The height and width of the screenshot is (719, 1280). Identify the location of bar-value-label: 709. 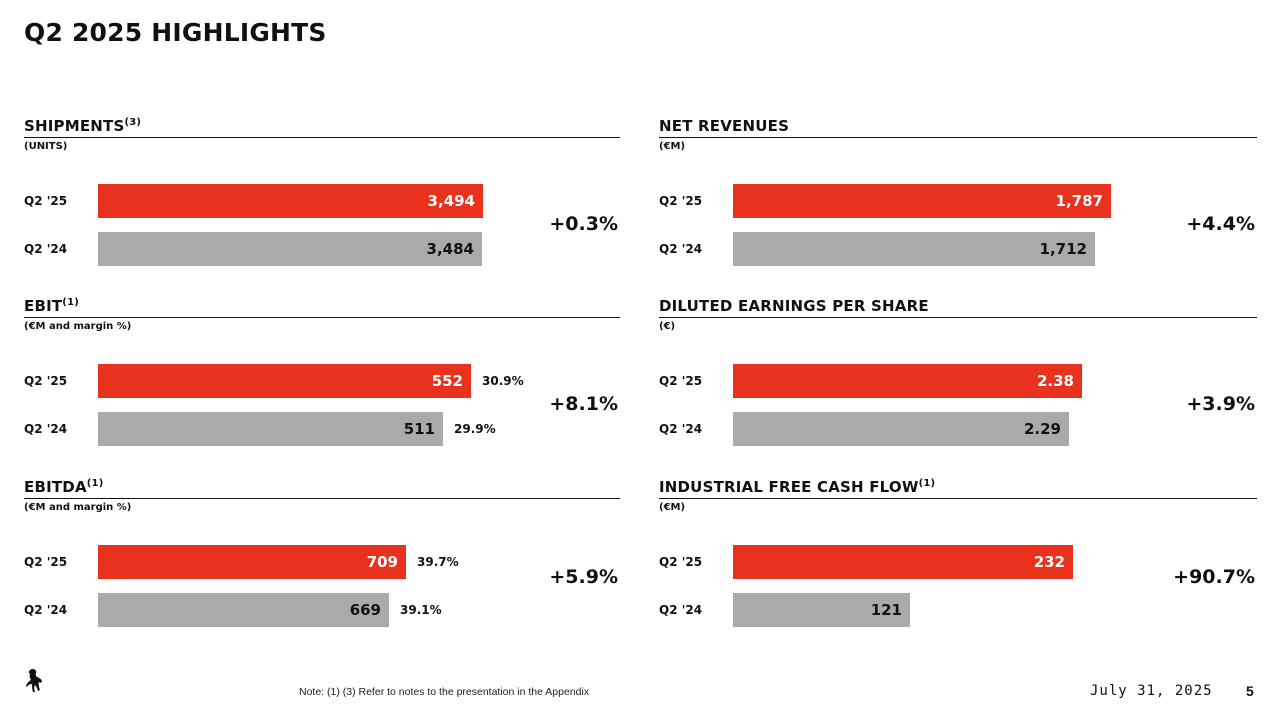
(382, 562).